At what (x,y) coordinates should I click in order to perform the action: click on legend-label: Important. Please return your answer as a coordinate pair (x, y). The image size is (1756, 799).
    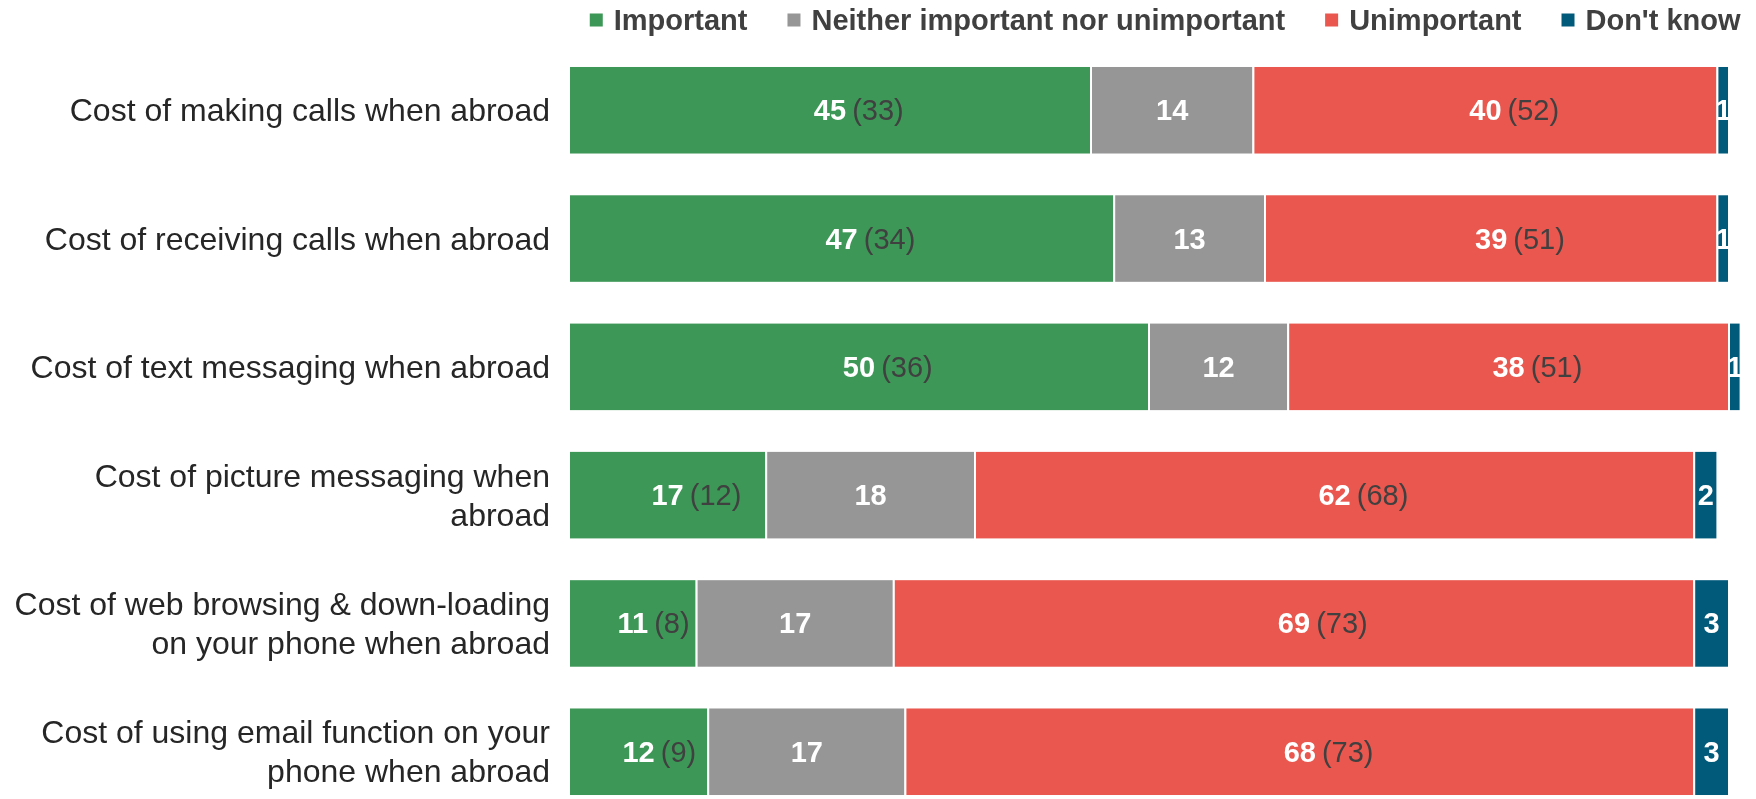
    Looking at the image, I should click on (680, 20).